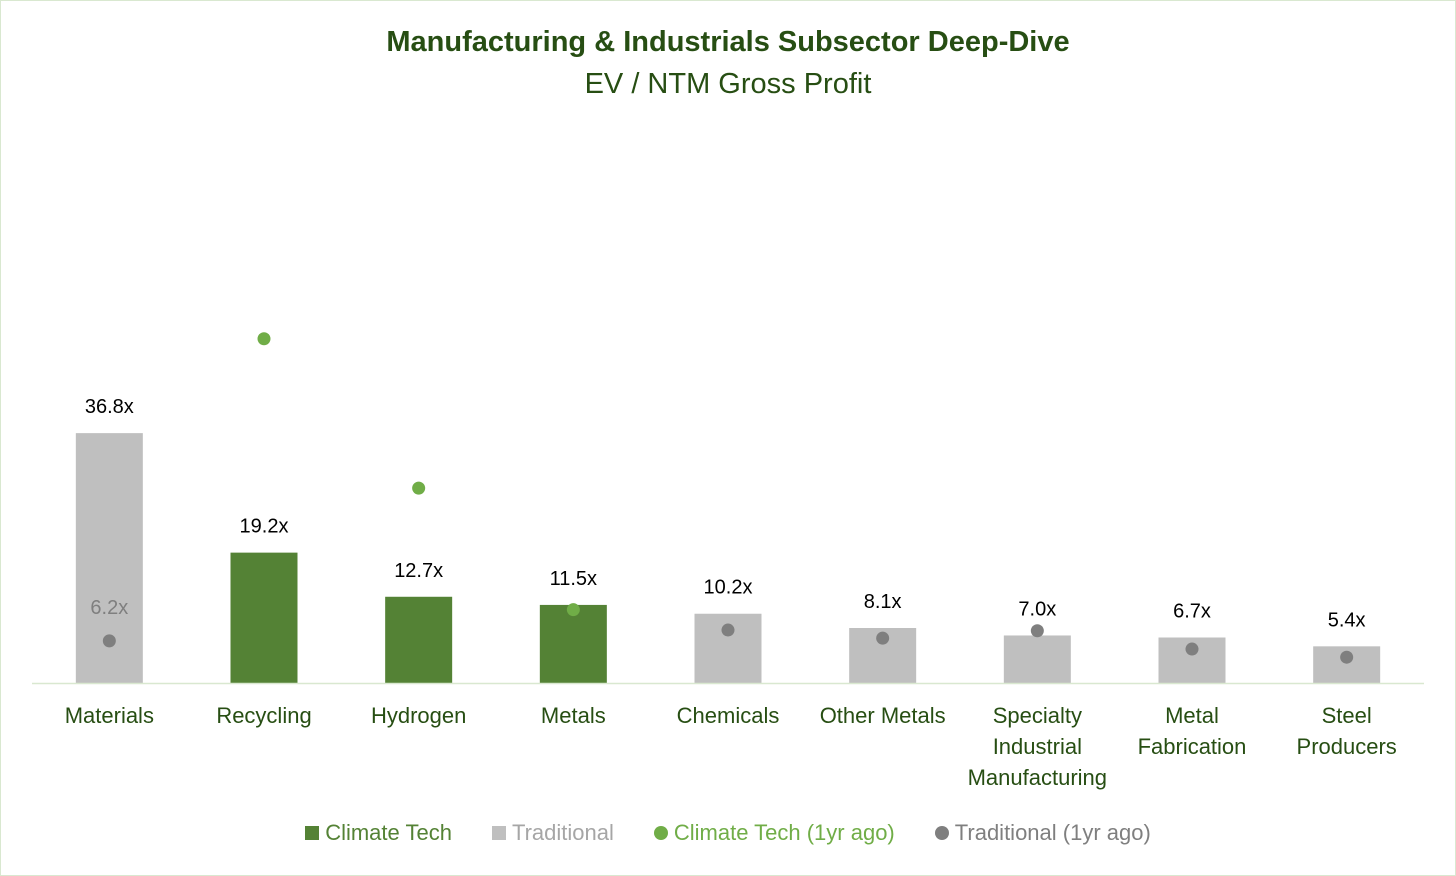  What do you see at coordinates (1347, 620) in the screenshot?
I see `data-label: 5.4x` at bounding box center [1347, 620].